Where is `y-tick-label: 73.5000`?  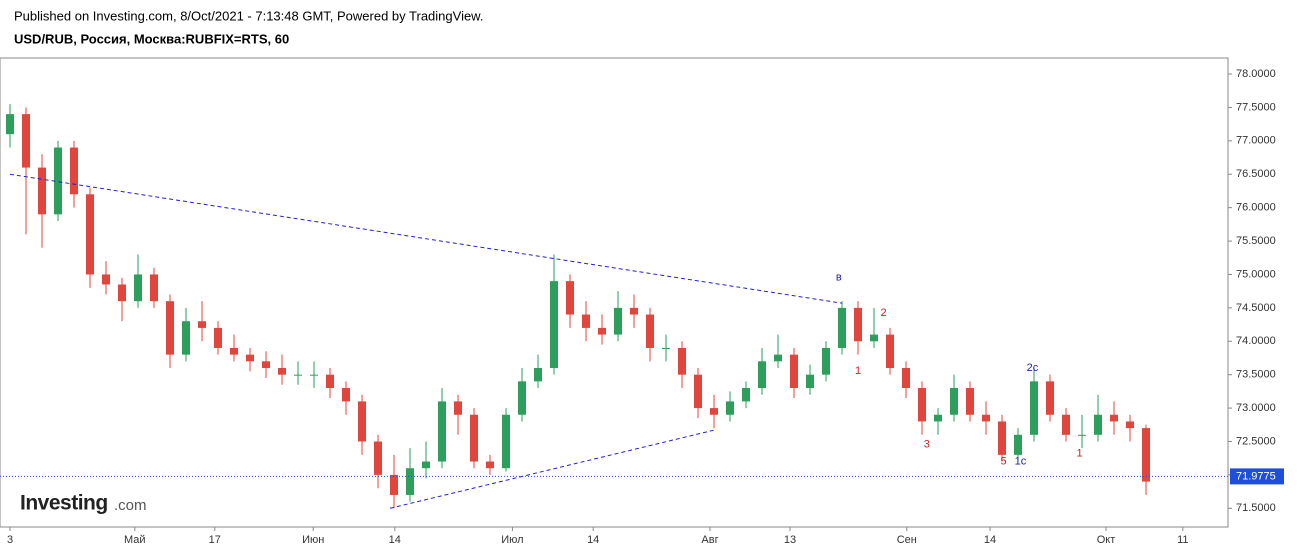
y-tick-label: 73.5000 is located at coordinates (1256, 375).